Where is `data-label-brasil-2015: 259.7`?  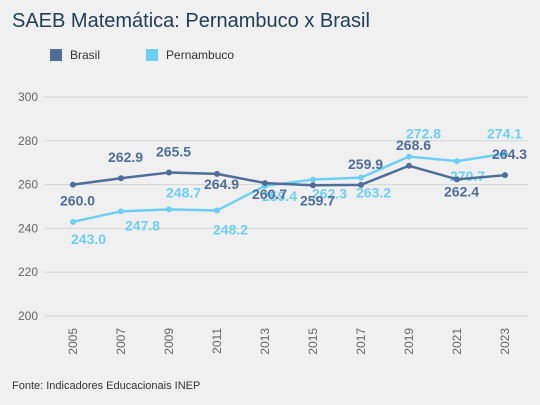 data-label-brasil-2015: 259.7 is located at coordinates (317, 200).